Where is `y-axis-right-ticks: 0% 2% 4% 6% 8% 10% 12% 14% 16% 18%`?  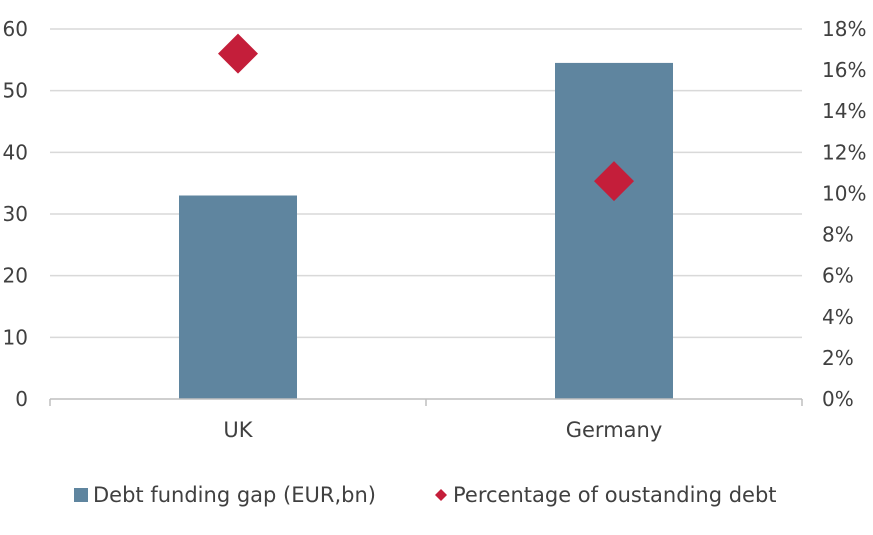
y-axis-right-ticks: 0% 2% 4% 6% 8% 10% 12% 14% 16% 18% is located at coordinates (844, 214).